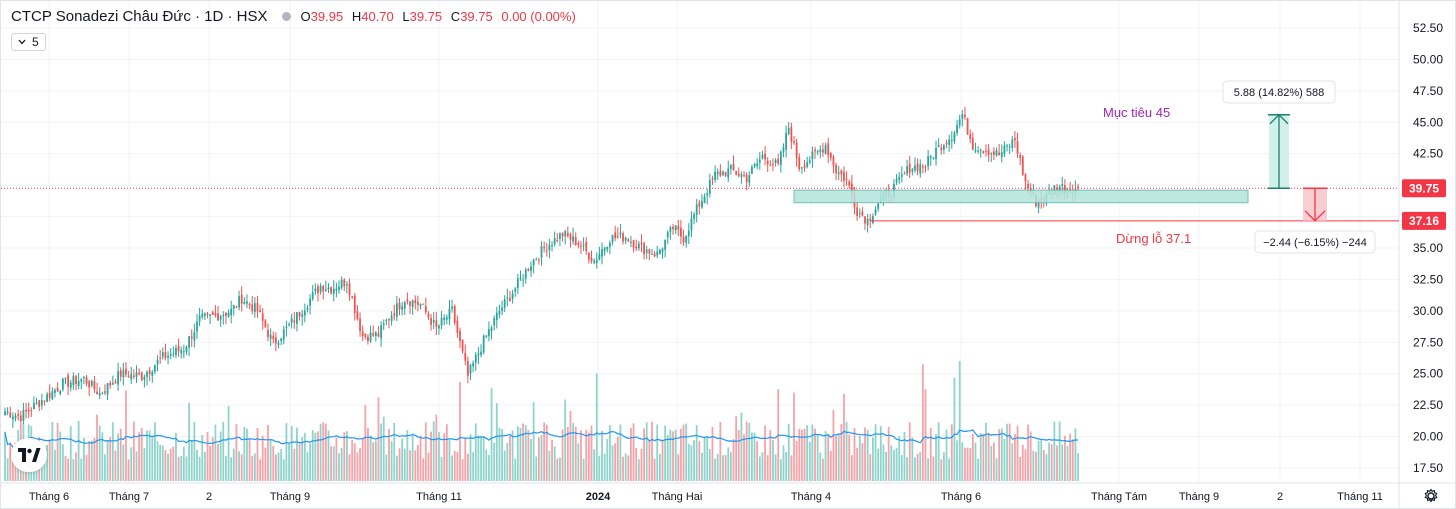  What do you see at coordinates (1280, 497) in the screenshot?
I see `time-tick-label: 2` at bounding box center [1280, 497].